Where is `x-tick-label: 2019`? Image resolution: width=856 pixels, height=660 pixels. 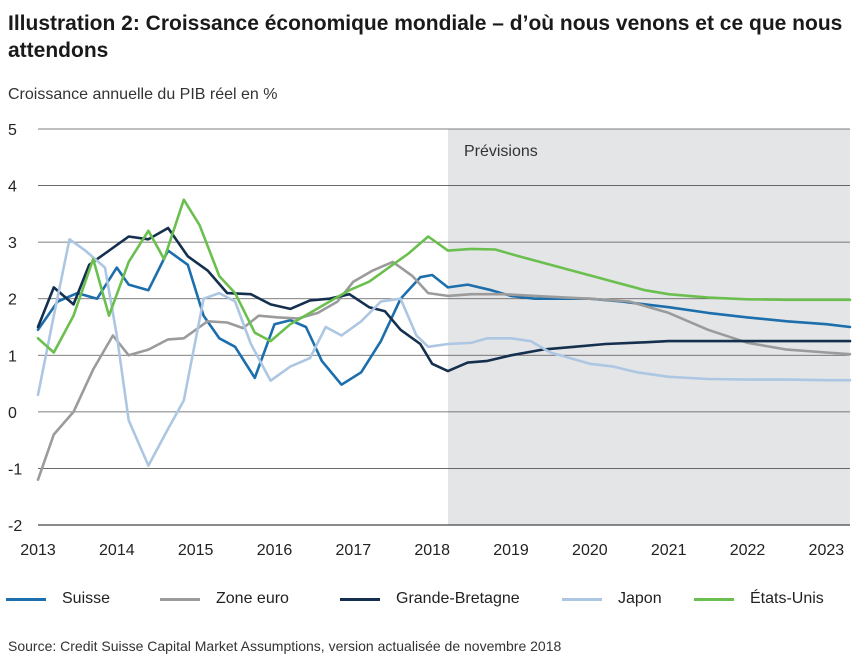
x-tick-label: 2019 is located at coordinates (511, 550).